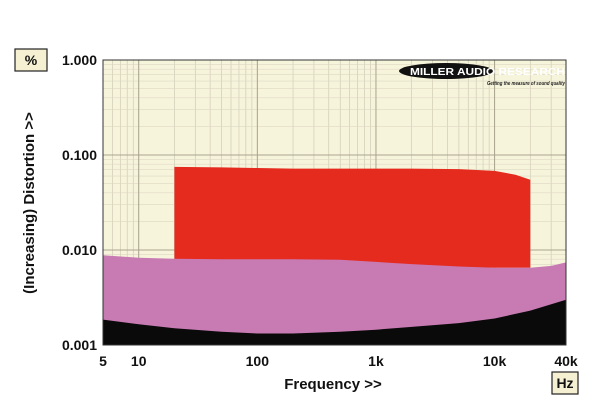  I want to click on logo-name: MILLER AUDIO RESEARCH, so click(487, 72).